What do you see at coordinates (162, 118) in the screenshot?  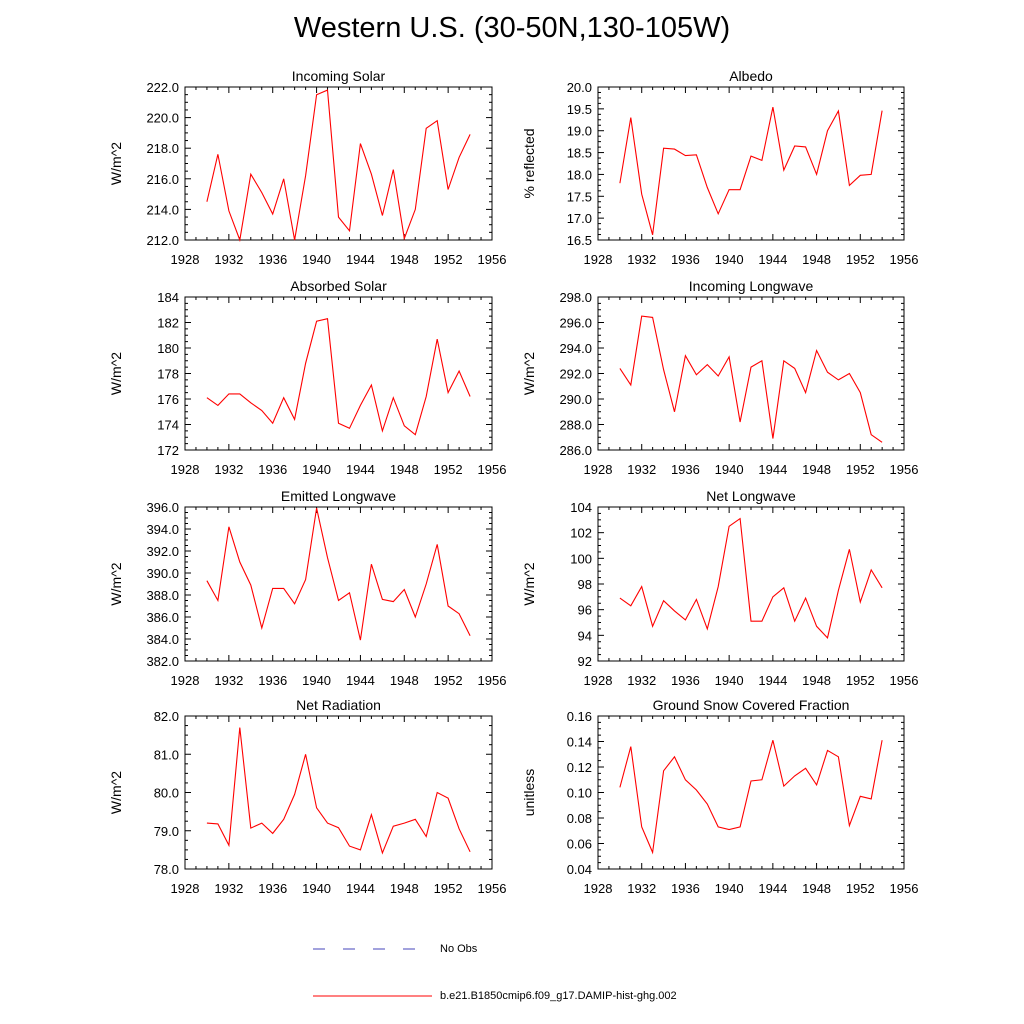 I see `y-tick-label: 220.0` at bounding box center [162, 118].